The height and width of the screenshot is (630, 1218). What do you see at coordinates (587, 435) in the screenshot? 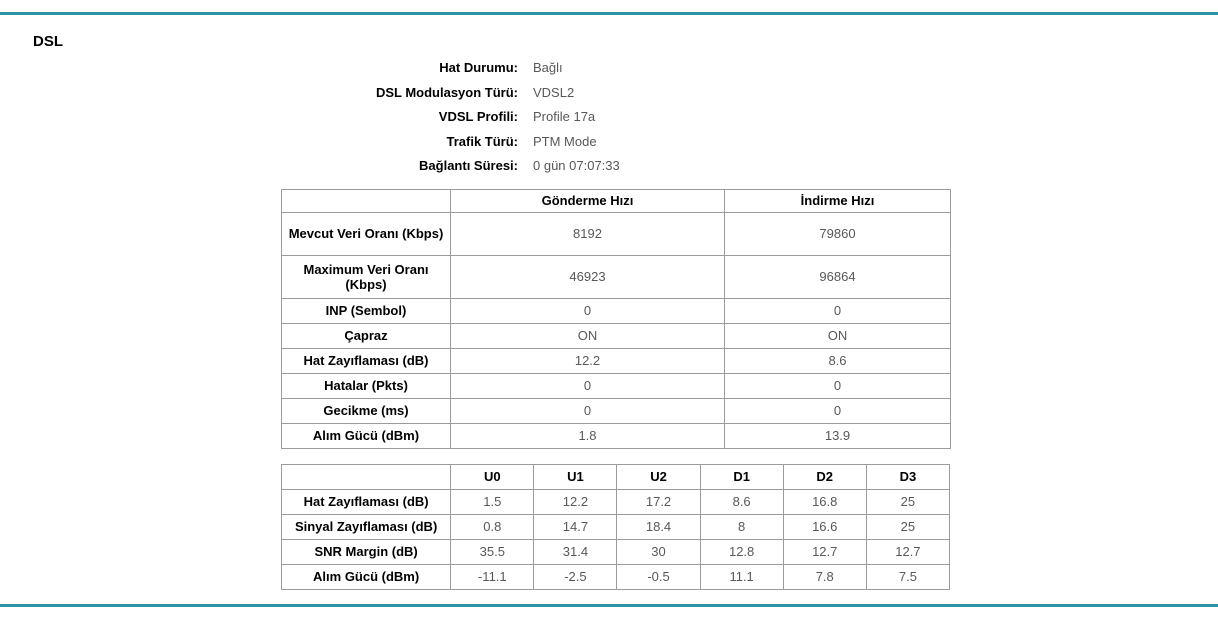
I see `cell: 1.8` at bounding box center [587, 435].